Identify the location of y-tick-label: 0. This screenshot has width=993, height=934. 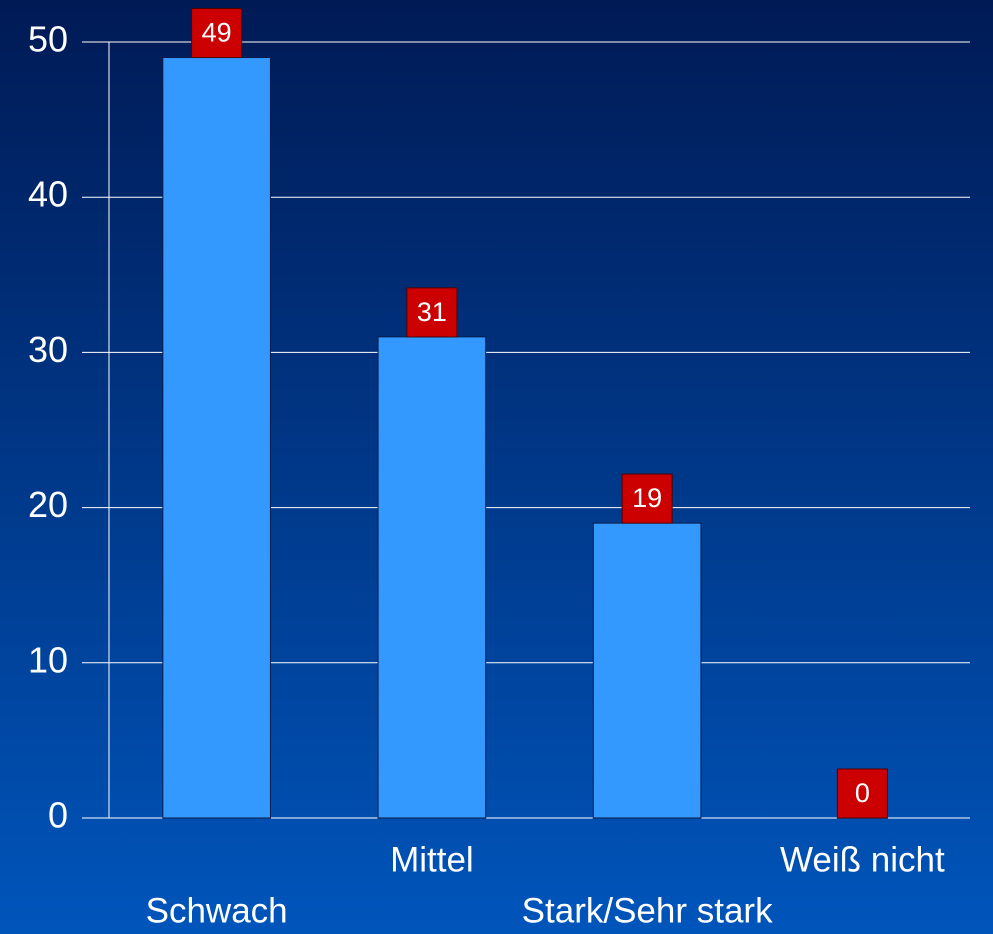
(58, 815).